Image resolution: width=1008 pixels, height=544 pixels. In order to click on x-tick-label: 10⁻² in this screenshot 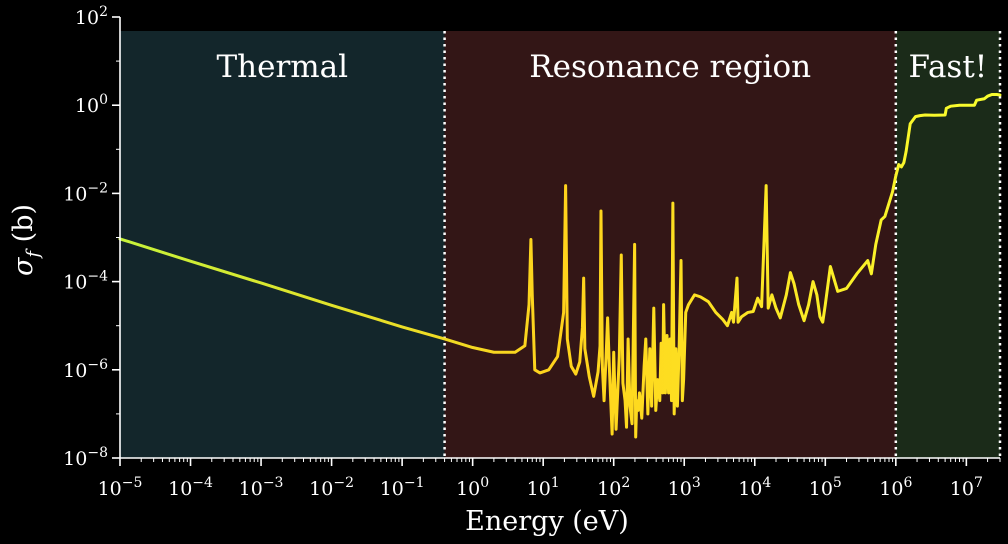, I will do `click(331, 487)`.